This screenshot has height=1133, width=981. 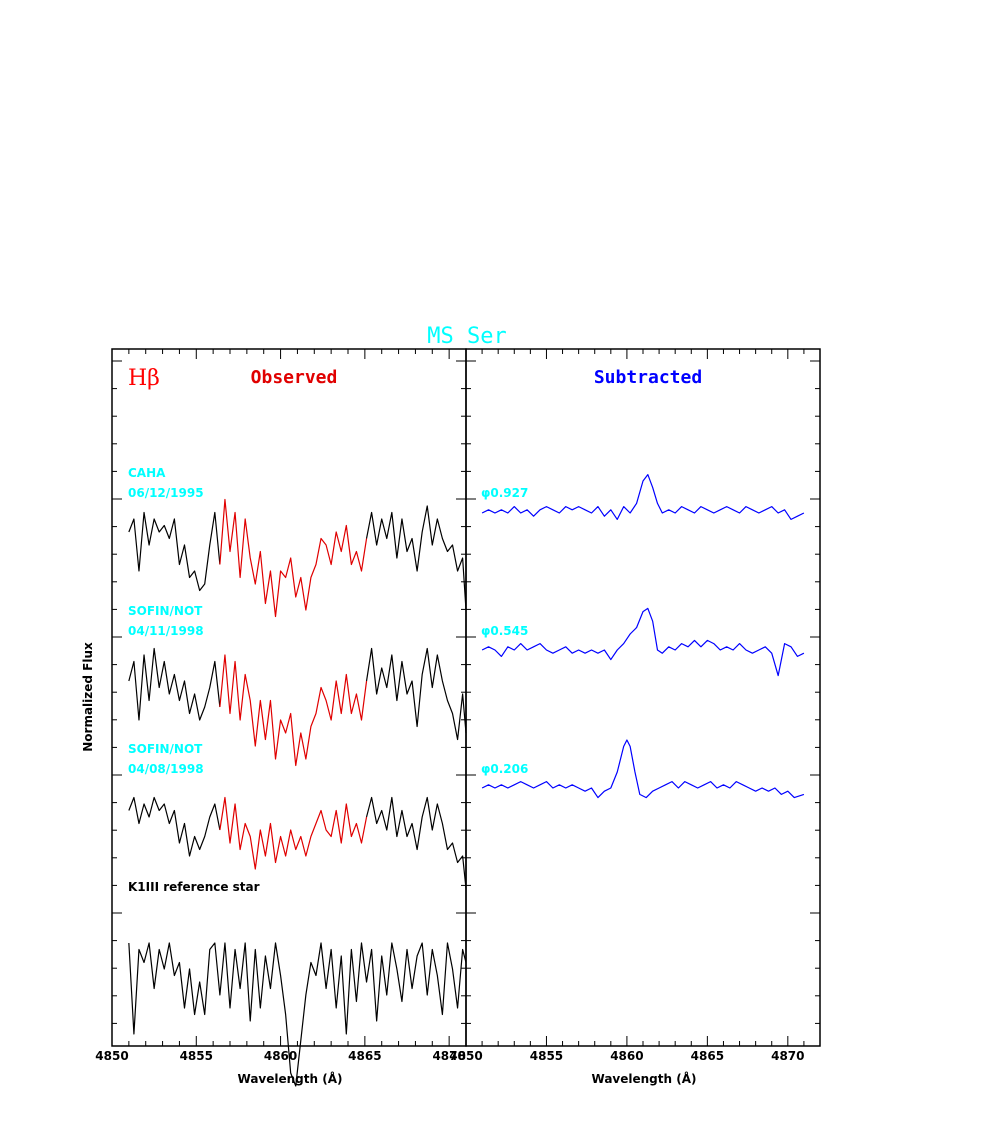 I want to click on y-axis-title: Normalized Flux, so click(x=88, y=697).